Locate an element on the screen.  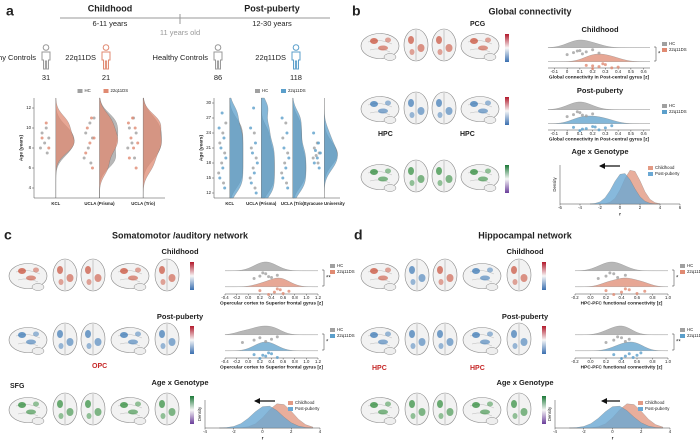
panel-title: Somatomotor /auditory network is located at coordinates (180, 235).